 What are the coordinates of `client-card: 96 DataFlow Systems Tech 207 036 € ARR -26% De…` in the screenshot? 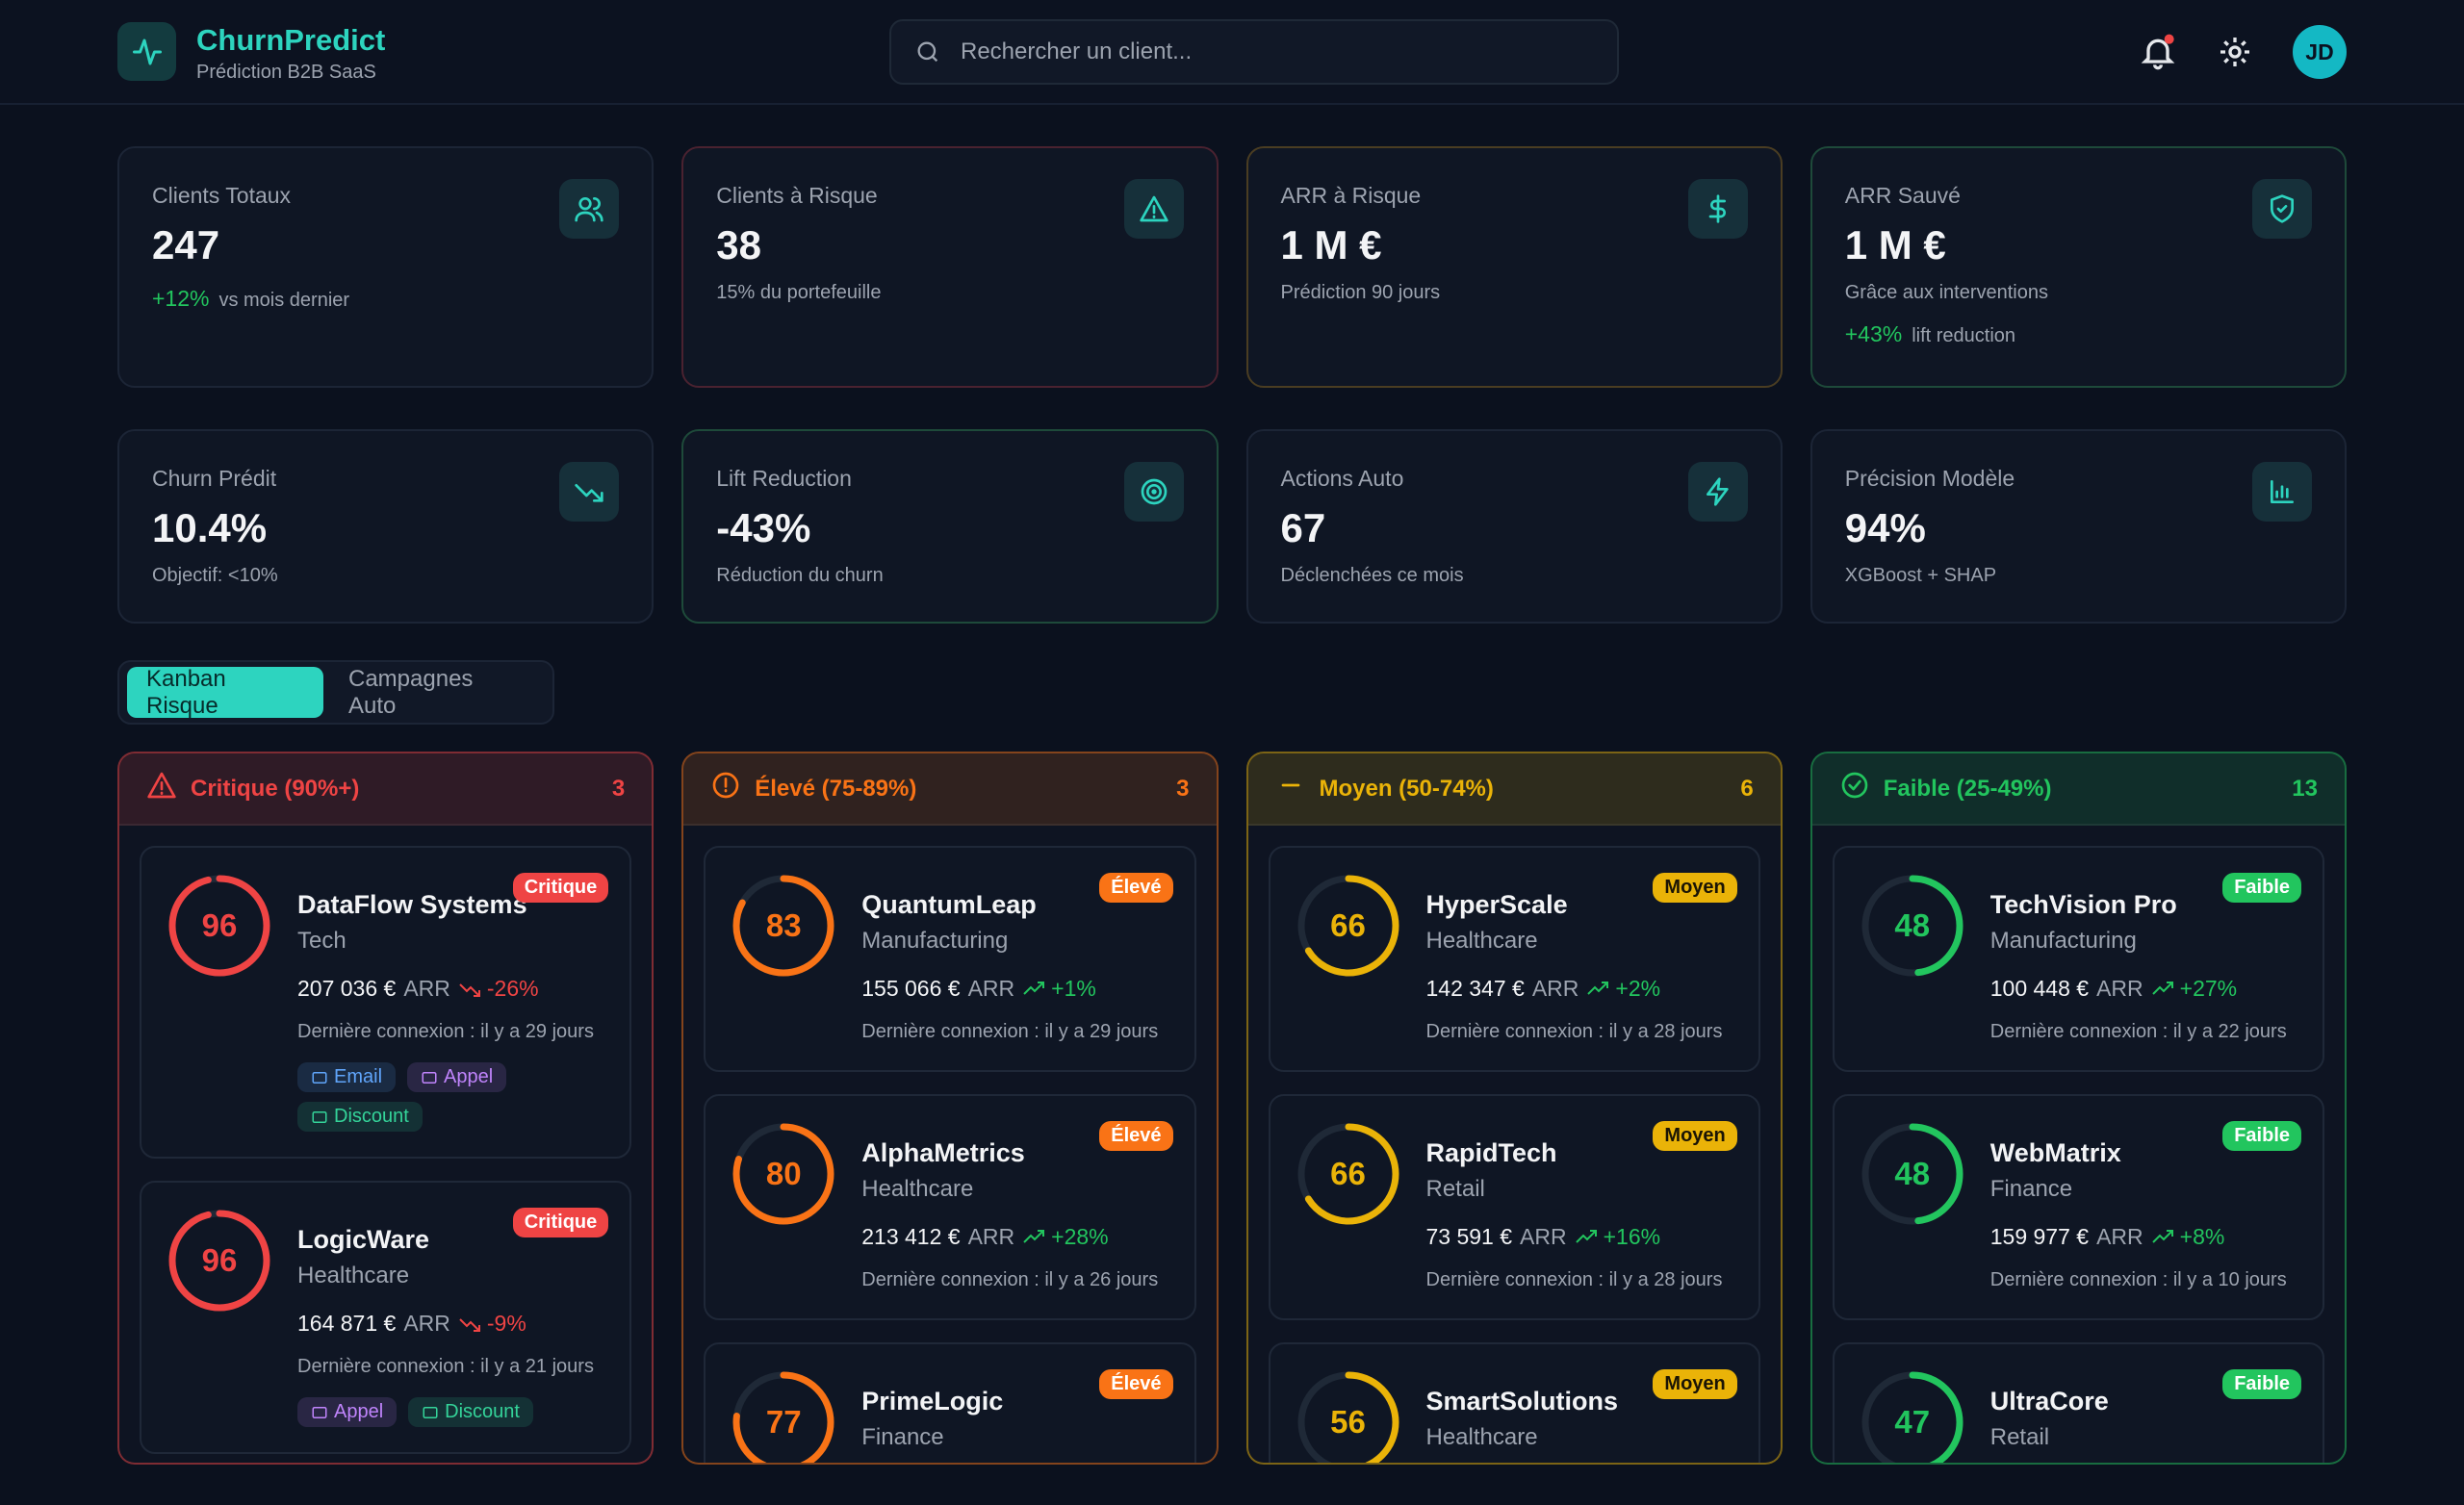 It's located at (386, 1002).